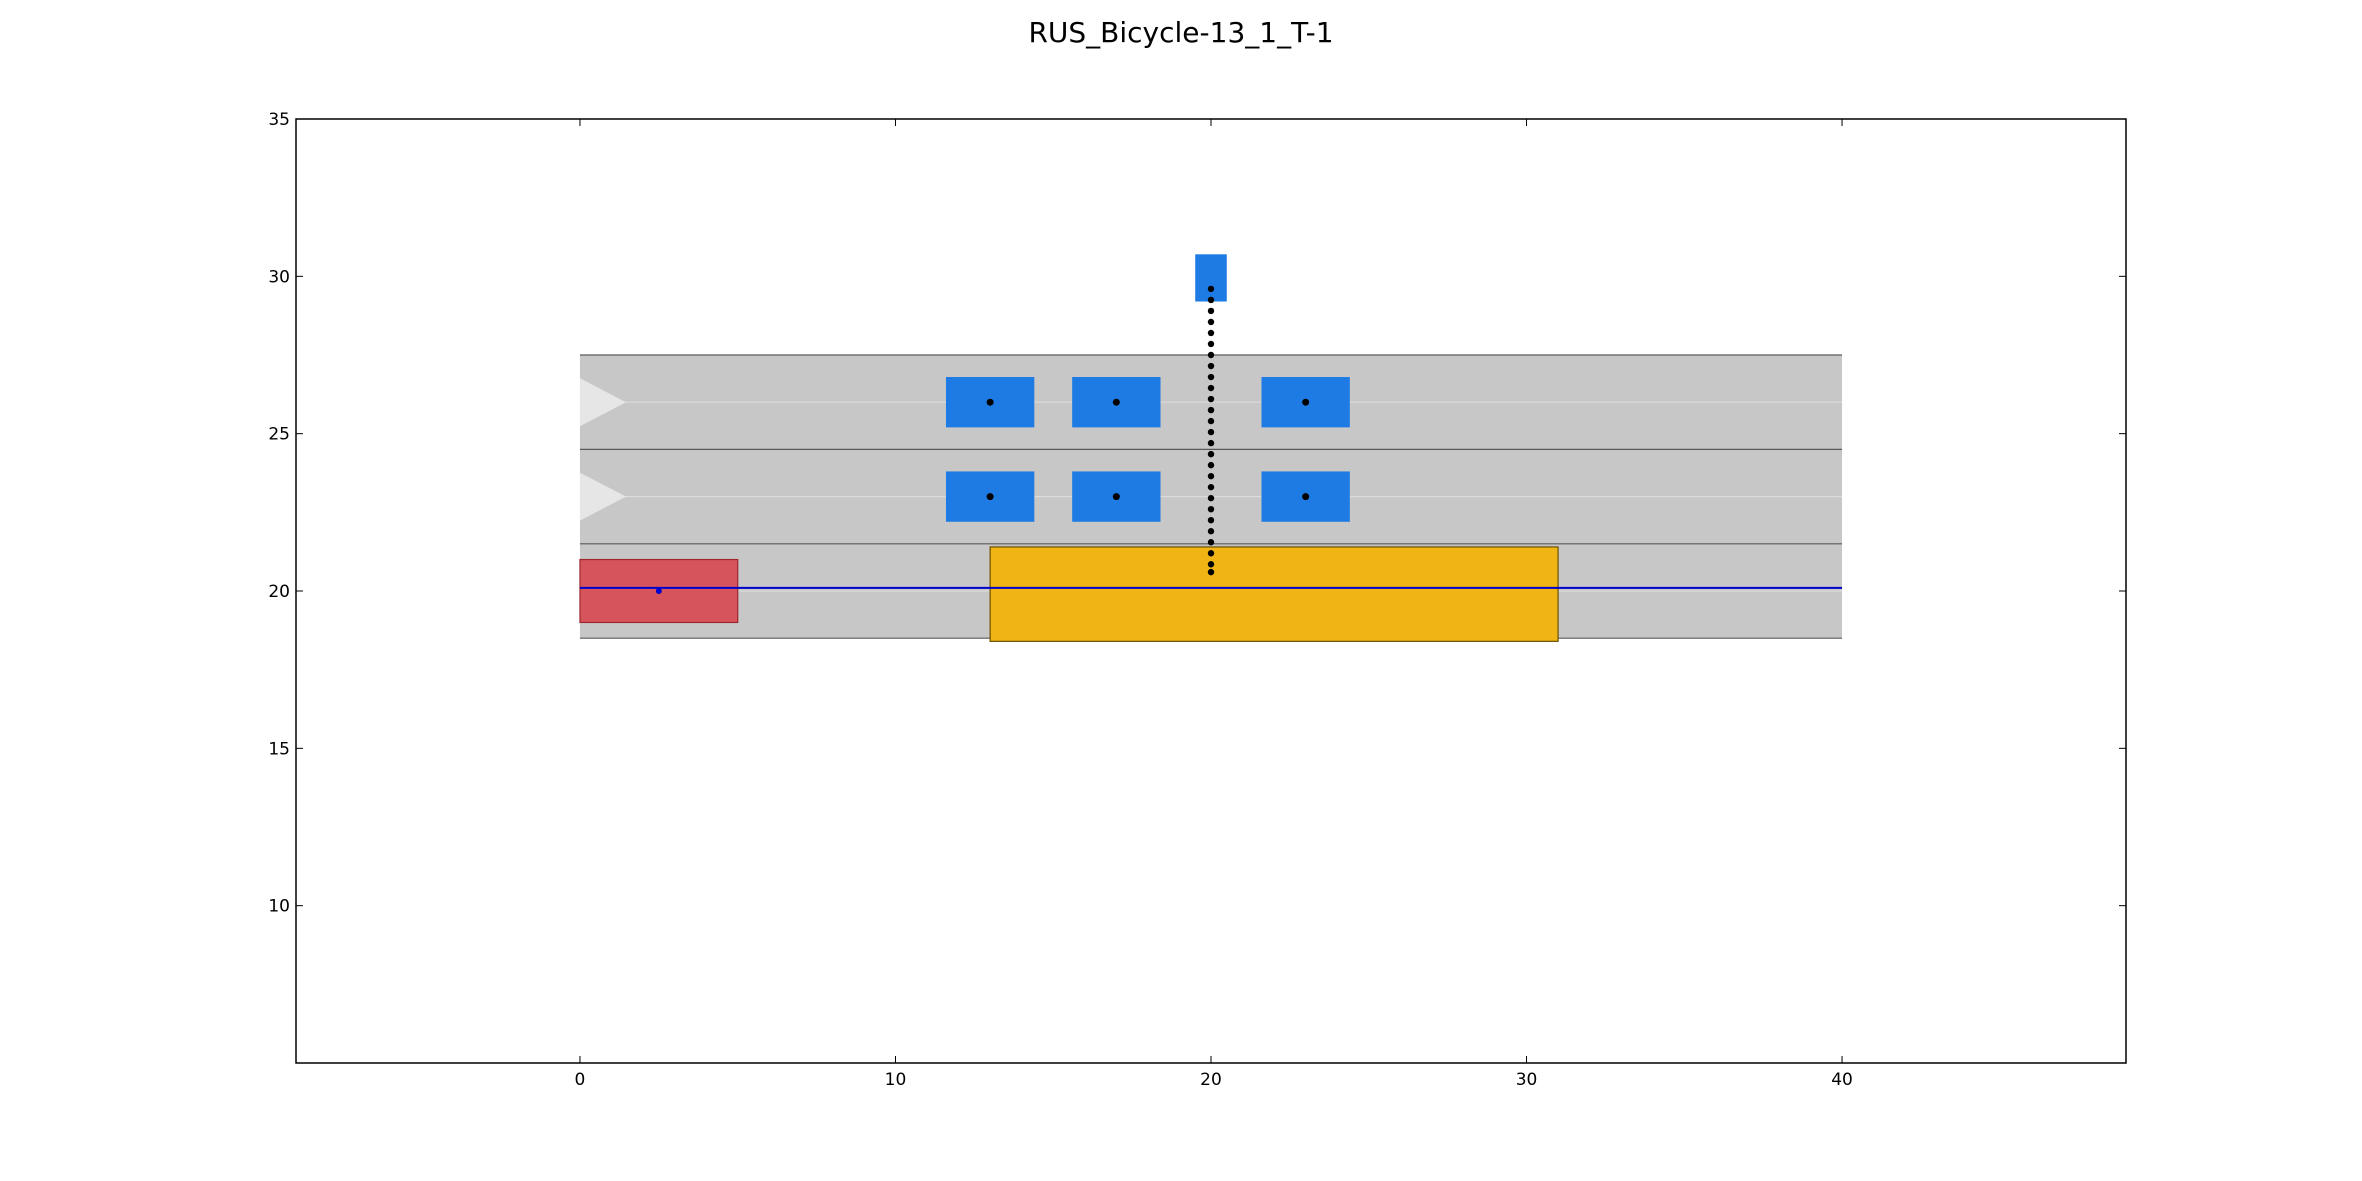 Image resolution: width=2362 pixels, height=1181 pixels. Describe the element at coordinates (279, 749) in the screenshot. I see `y-tick-label: 15` at that location.